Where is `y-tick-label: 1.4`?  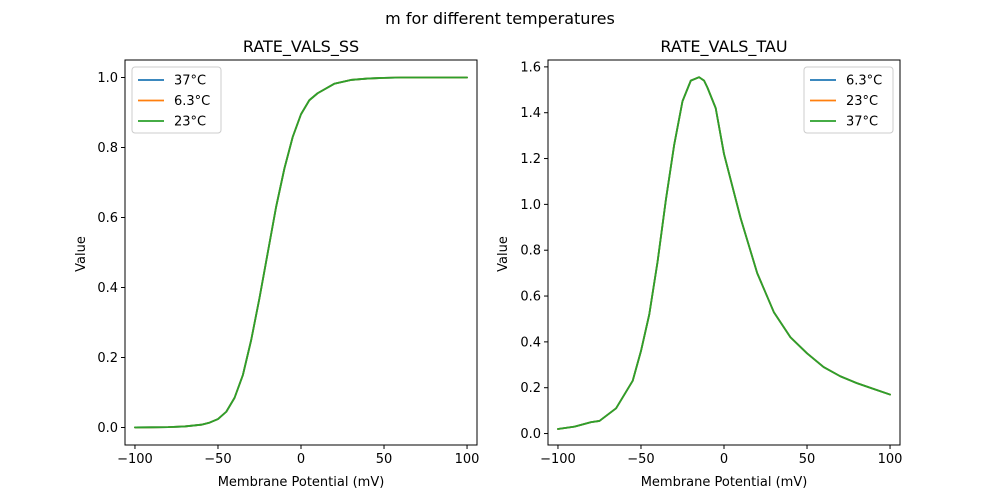 y-tick-label: 1.4 is located at coordinates (530, 113).